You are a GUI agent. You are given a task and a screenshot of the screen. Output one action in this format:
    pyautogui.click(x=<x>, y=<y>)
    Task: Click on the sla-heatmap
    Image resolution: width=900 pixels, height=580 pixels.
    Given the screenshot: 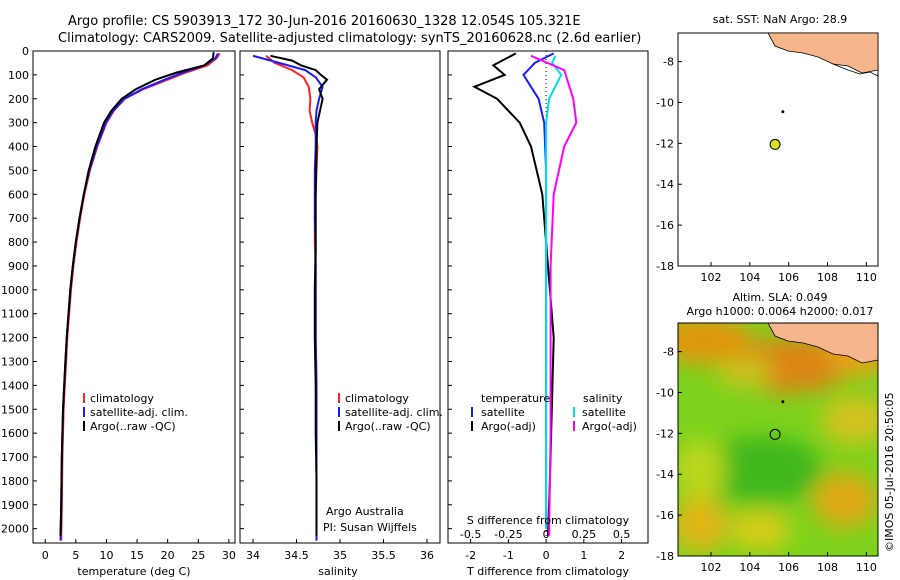 What is the action you would take?
    pyautogui.click(x=778, y=439)
    